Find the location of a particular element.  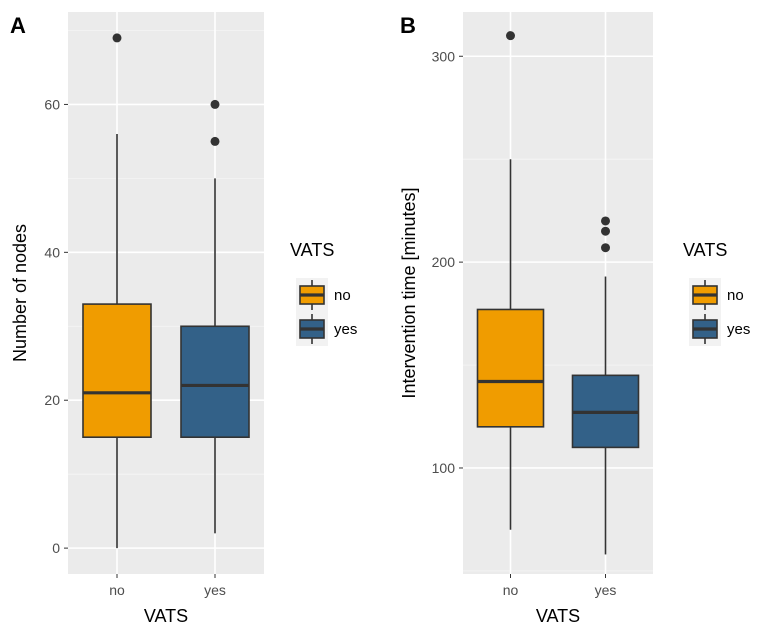

panel-tag: B is located at coordinates (408, 25).